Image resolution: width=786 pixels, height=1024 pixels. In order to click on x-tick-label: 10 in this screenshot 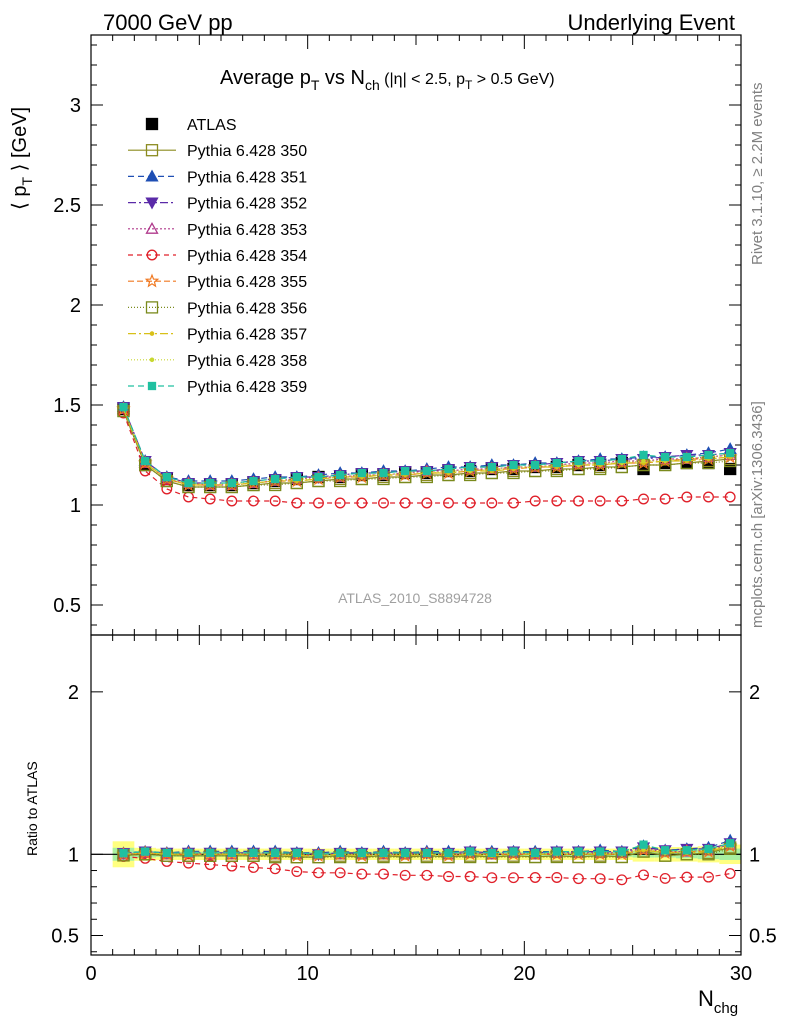, I will do `click(308, 974)`.